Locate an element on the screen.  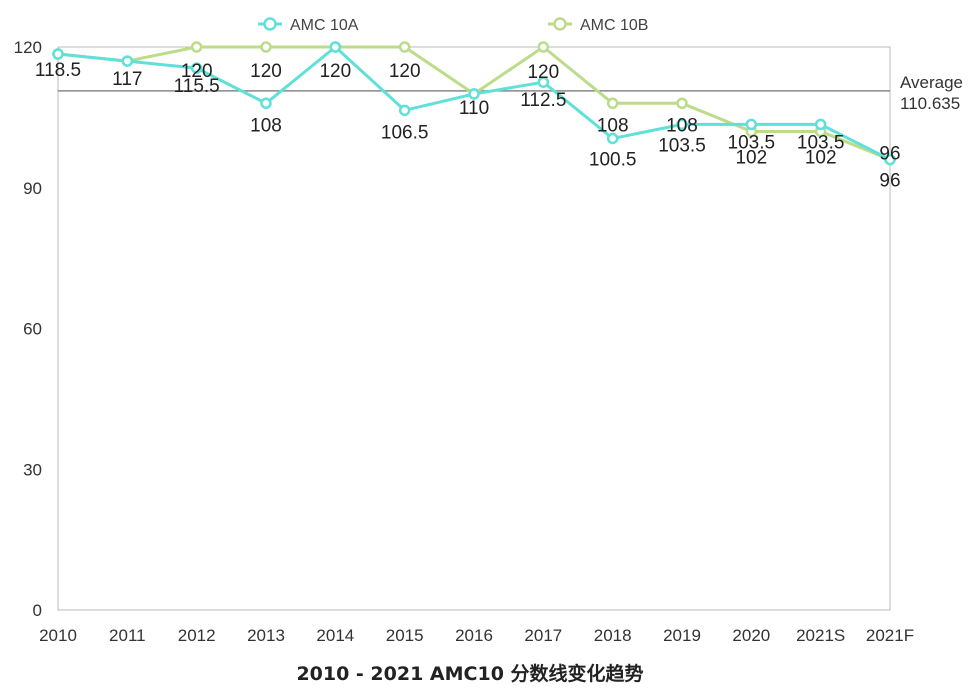
x-tick-label: 2019 is located at coordinates (682, 635).